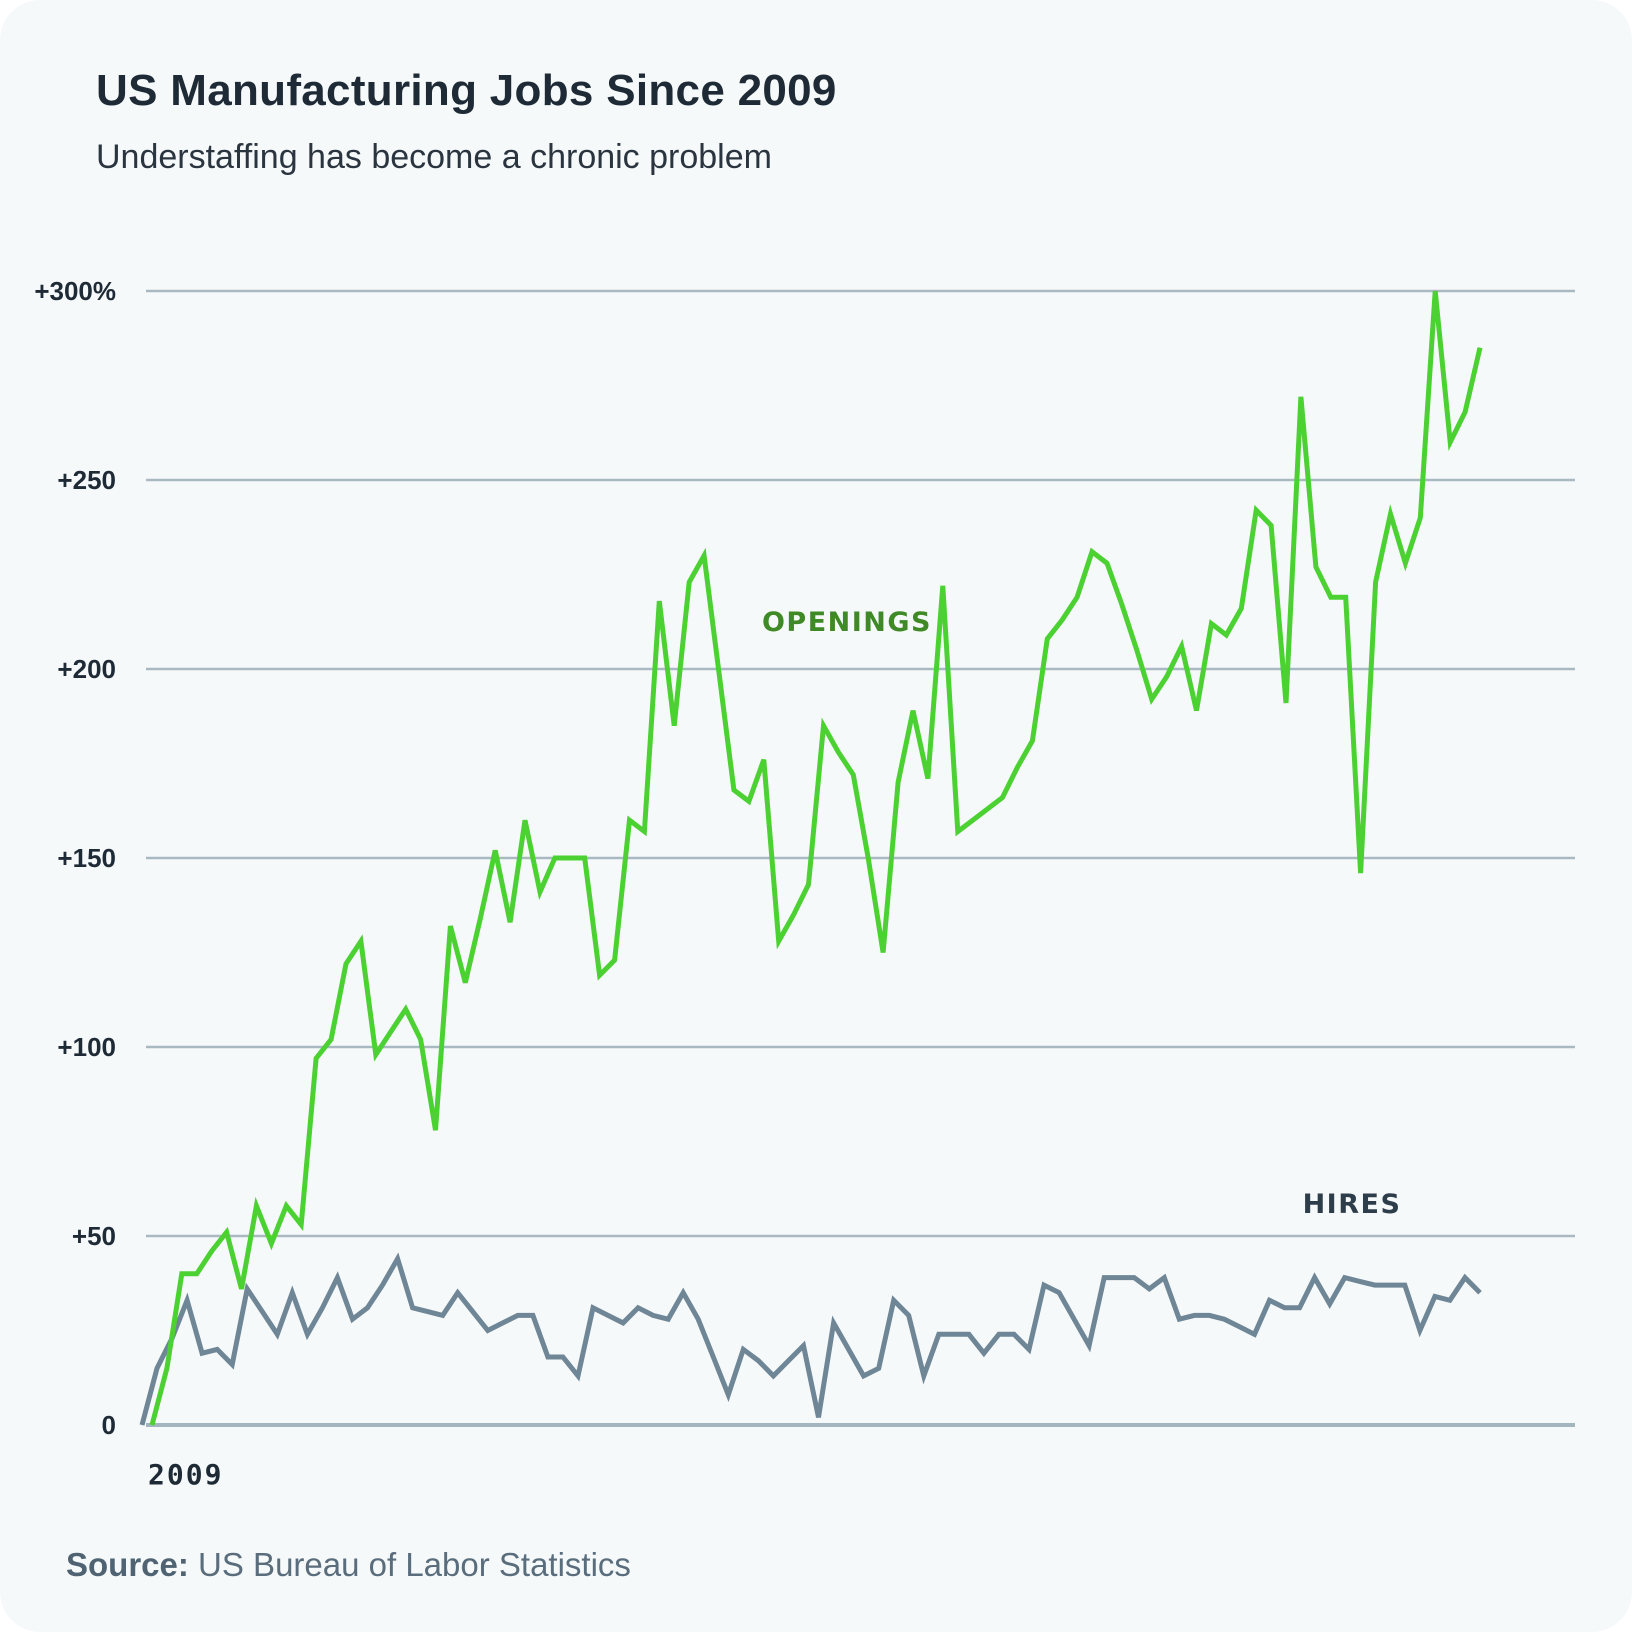 This screenshot has height=1632, width=1632. I want to click on source-note: Source: US Bureau of Labor Statistics, so click(348, 1565).